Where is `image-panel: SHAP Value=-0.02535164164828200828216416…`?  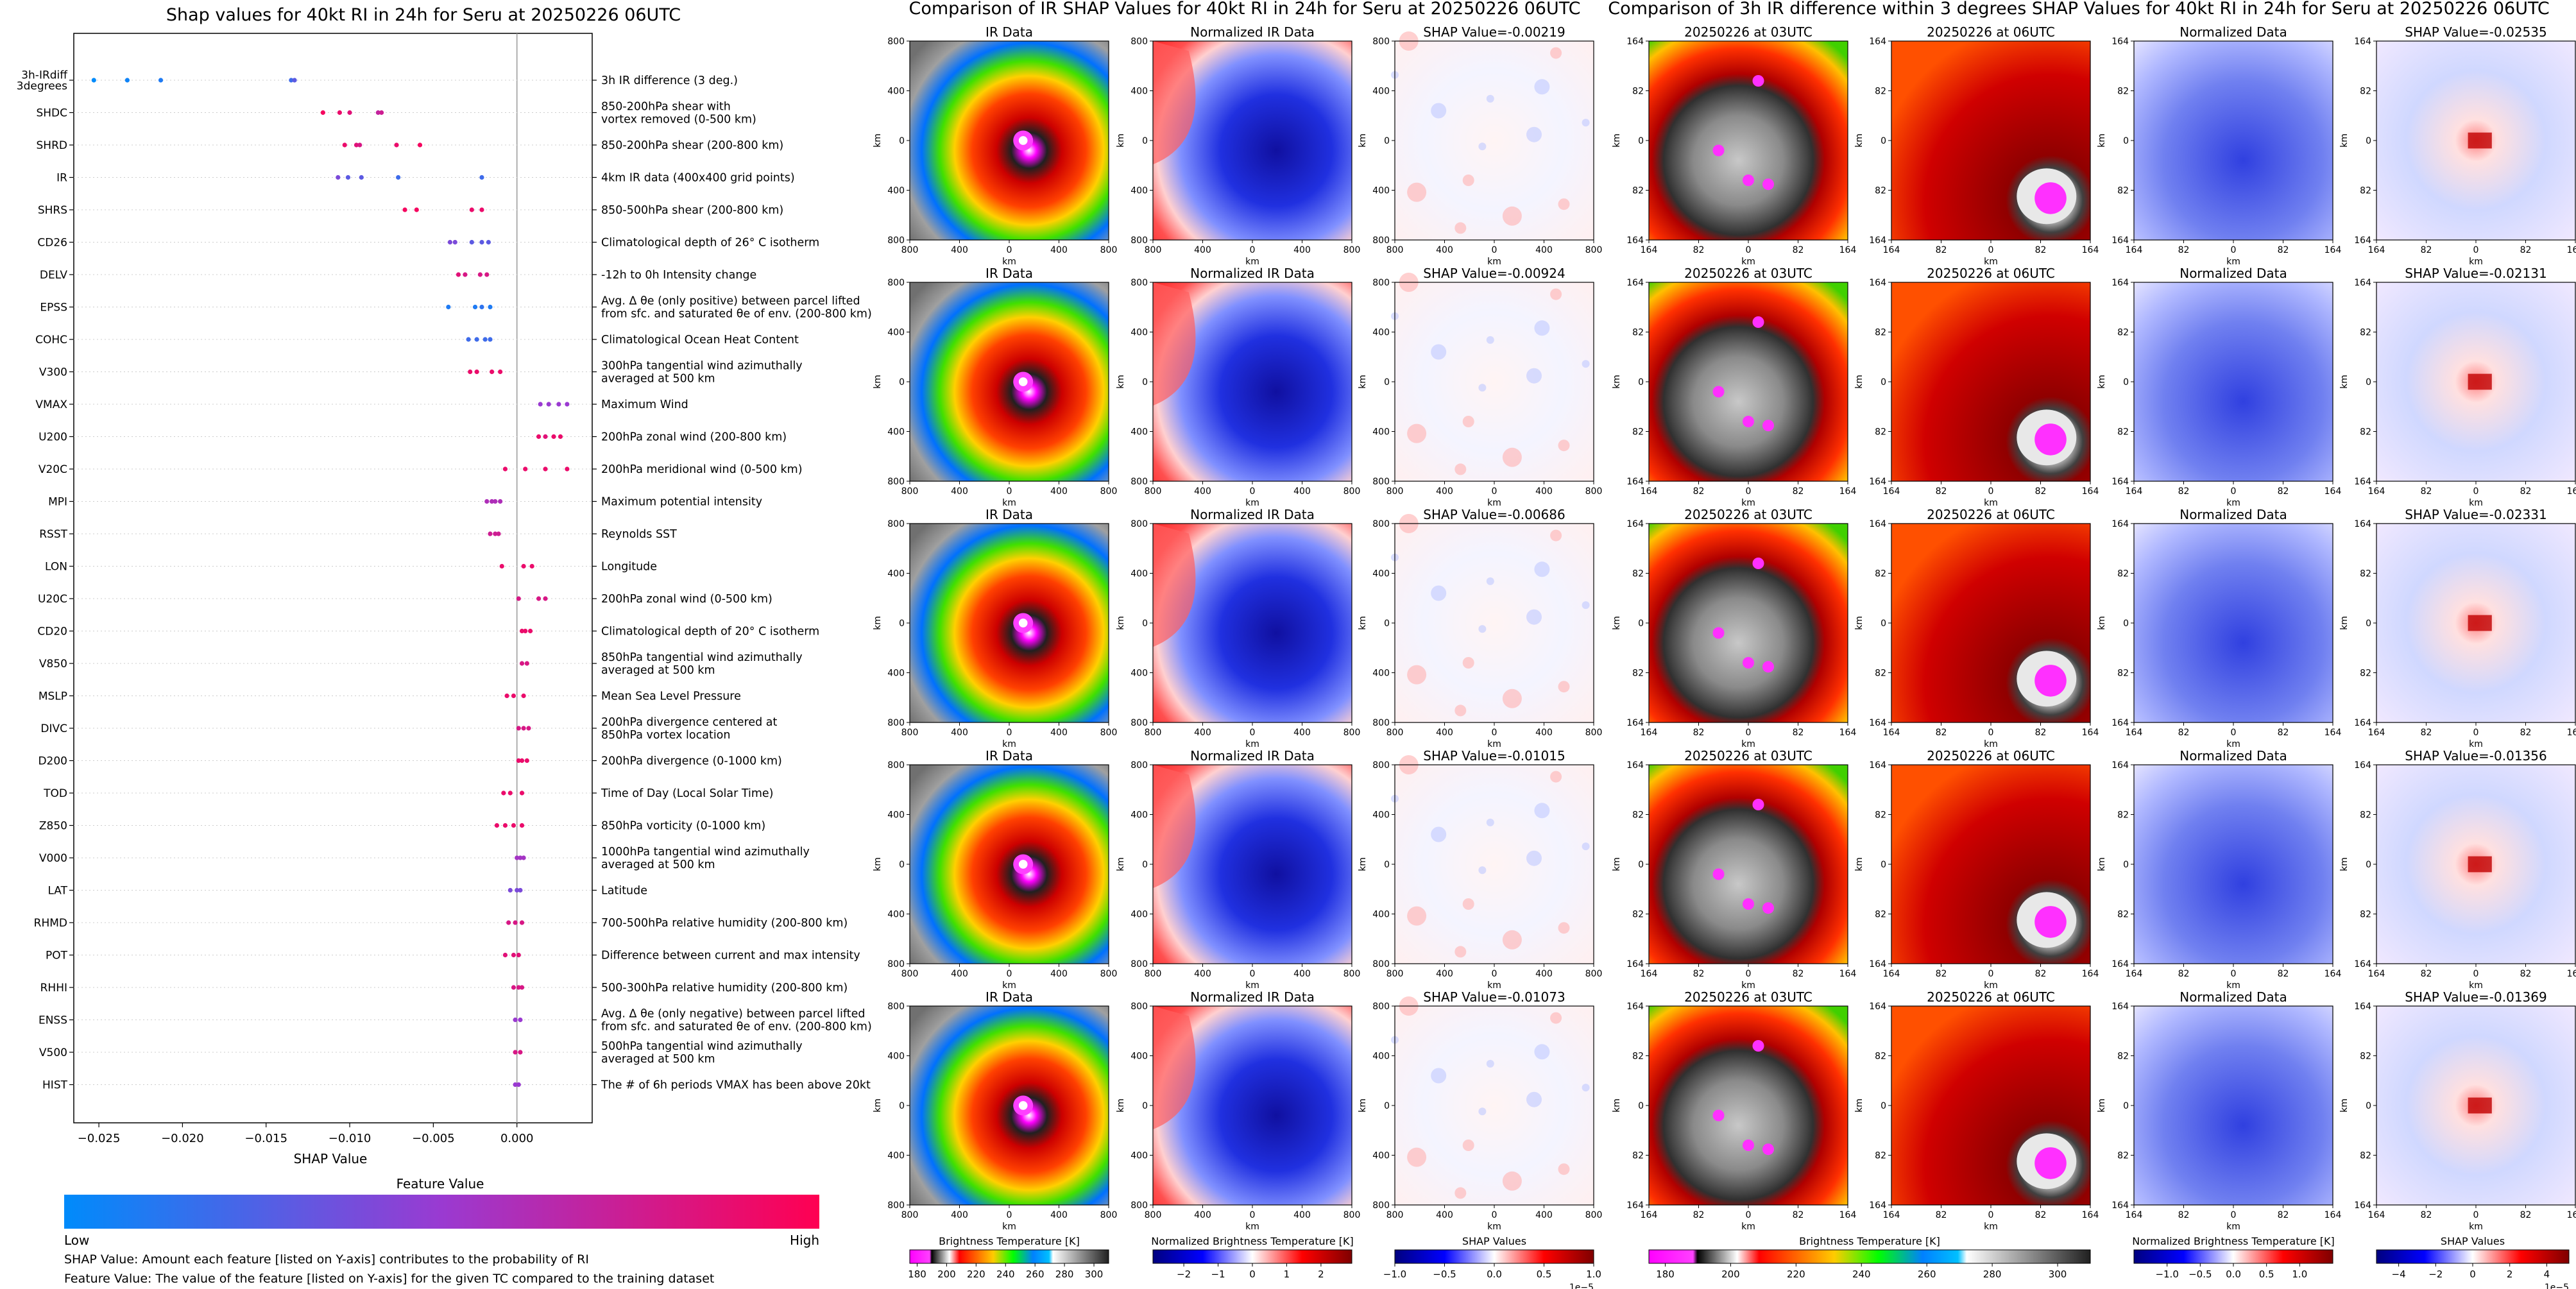 image-panel: SHAP Value=-0.02535164164828200828216416… is located at coordinates (2457, 145).